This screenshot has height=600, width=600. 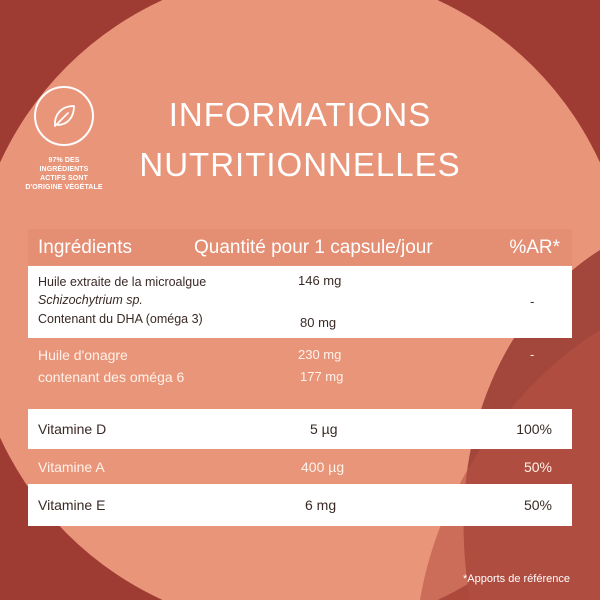 What do you see at coordinates (64, 165) in the screenshot?
I see `badge-text-line: 97% DES INGRÉDIENTS` at bounding box center [64, 165].